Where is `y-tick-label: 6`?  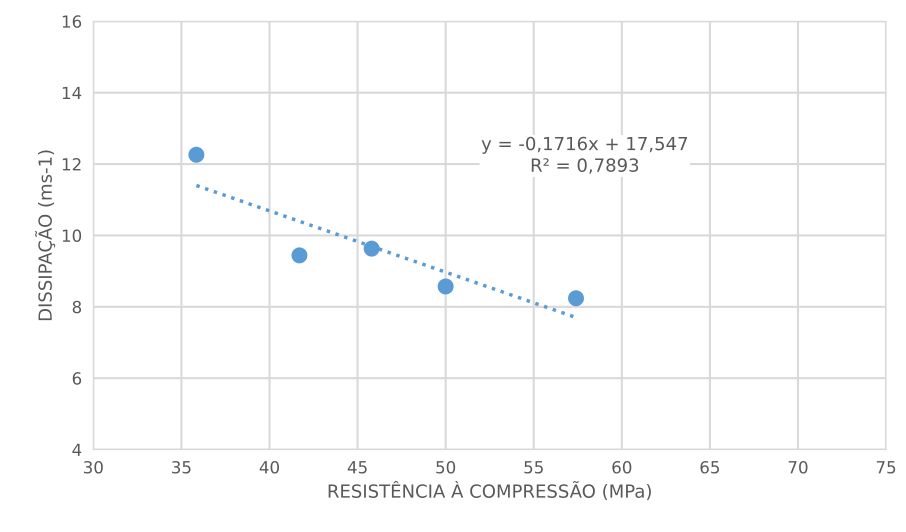
y-tick-label: 6 is located at coordinates (77, 378).